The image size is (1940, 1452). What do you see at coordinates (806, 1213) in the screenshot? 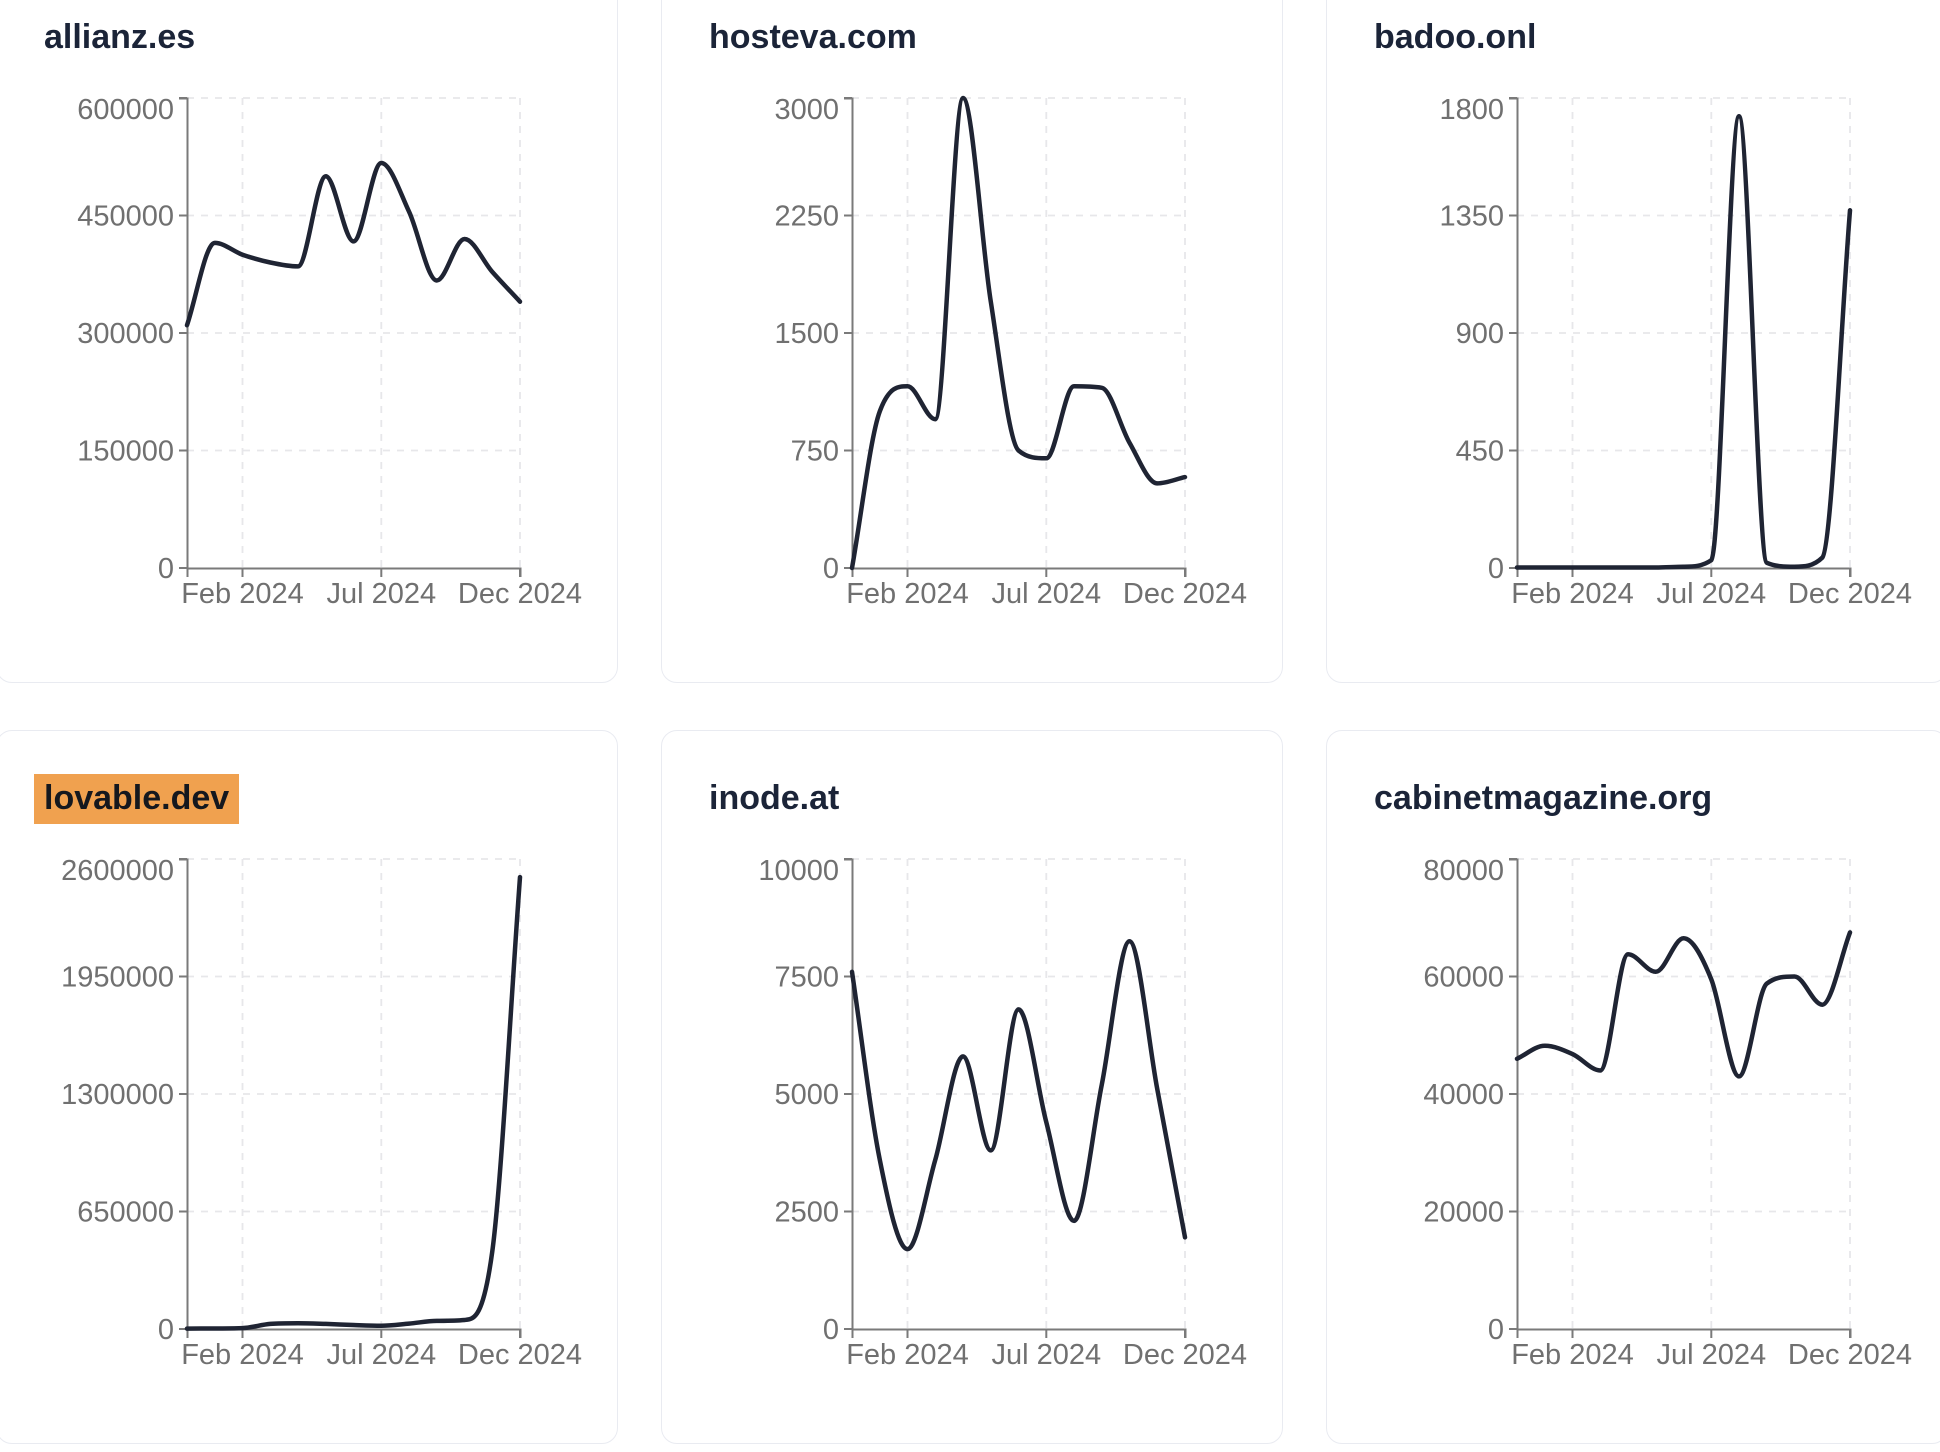
I see `y-tick-label: 2500` at bounding box center [806, 1213].